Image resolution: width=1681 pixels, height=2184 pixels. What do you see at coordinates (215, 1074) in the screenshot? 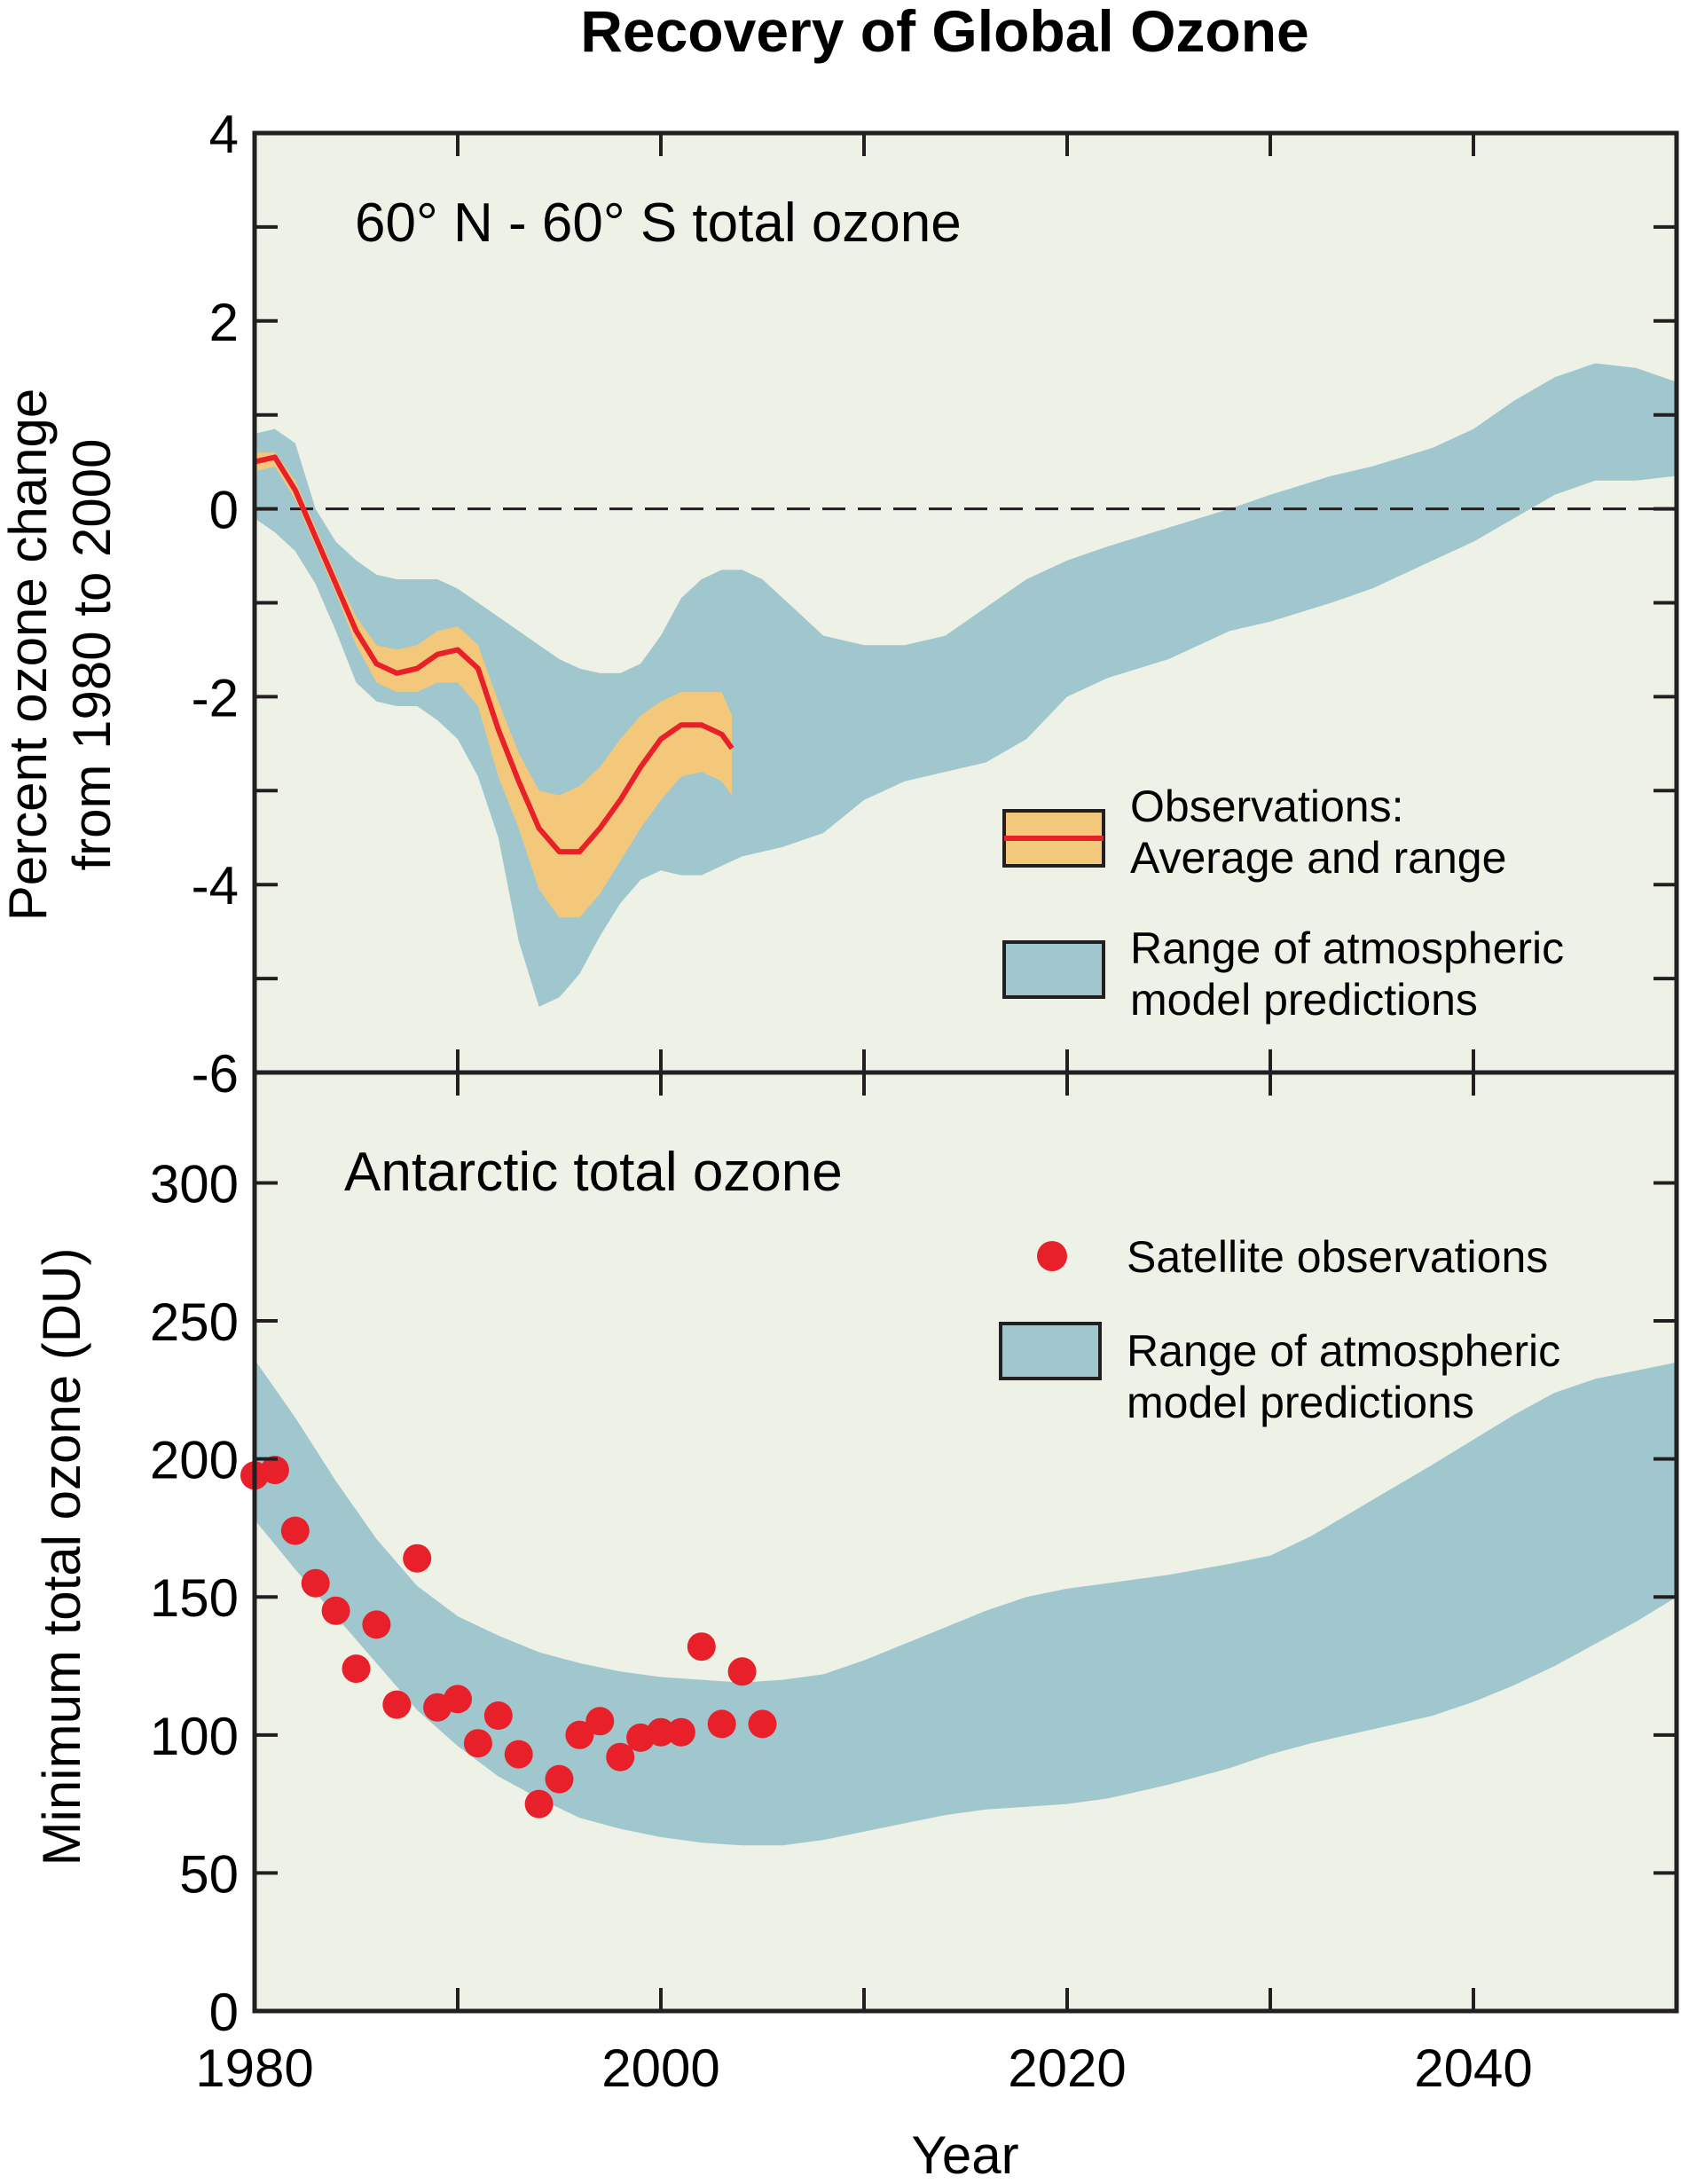
I see `top-y-tick-label: -6` at bounding box center [215, 1074].